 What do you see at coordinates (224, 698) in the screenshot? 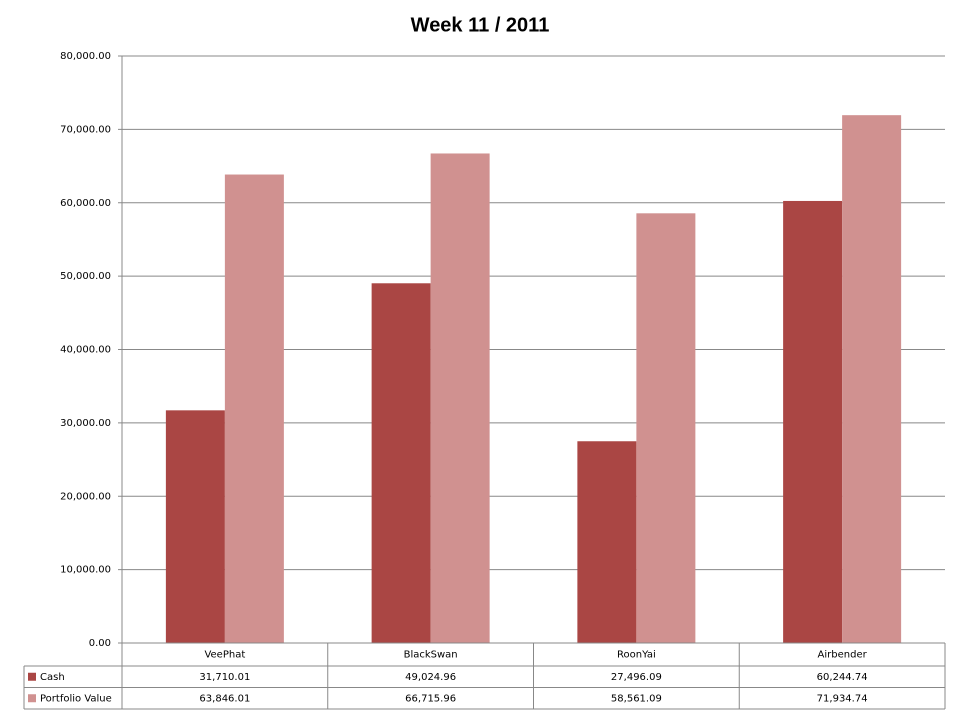
I see `table-value: 63,846.01` at bounding box center [224, 698].